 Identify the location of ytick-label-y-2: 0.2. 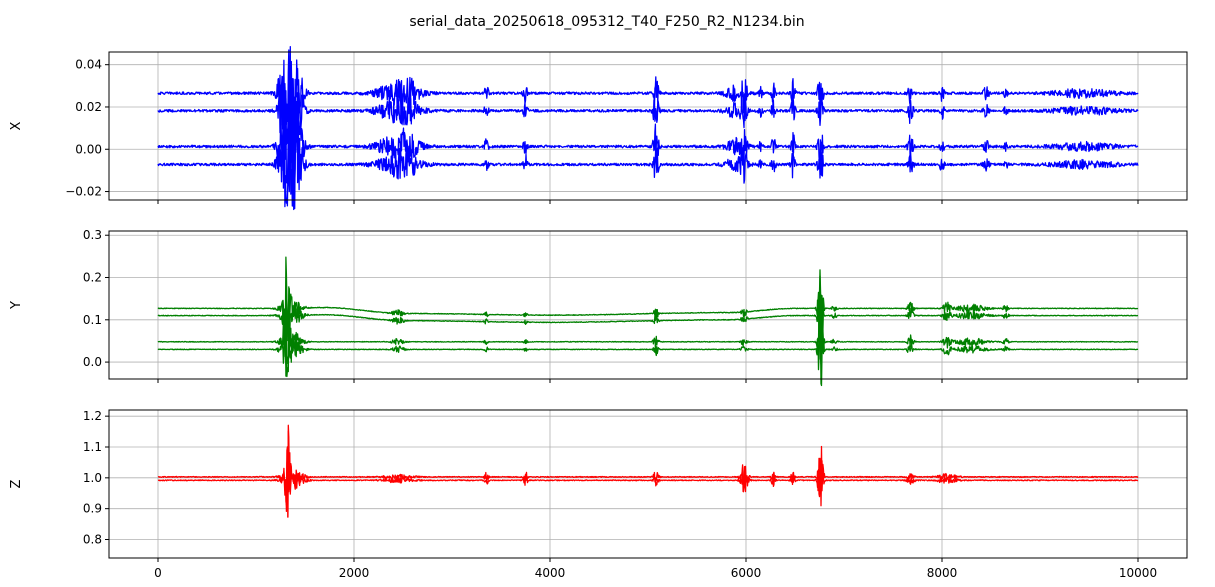
(92, 278).